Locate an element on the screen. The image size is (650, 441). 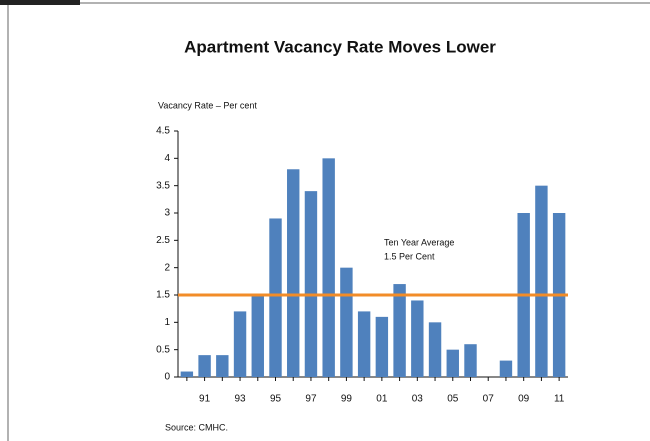
x-tick-label: 97 is located at coordinates (311, 399).